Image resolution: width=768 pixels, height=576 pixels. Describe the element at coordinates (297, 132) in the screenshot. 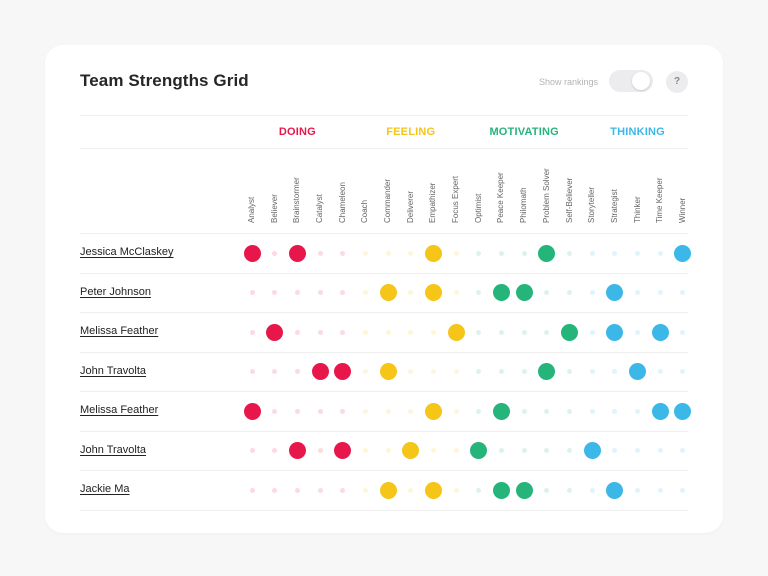

I see `category-header-doing: DOING` at that location.